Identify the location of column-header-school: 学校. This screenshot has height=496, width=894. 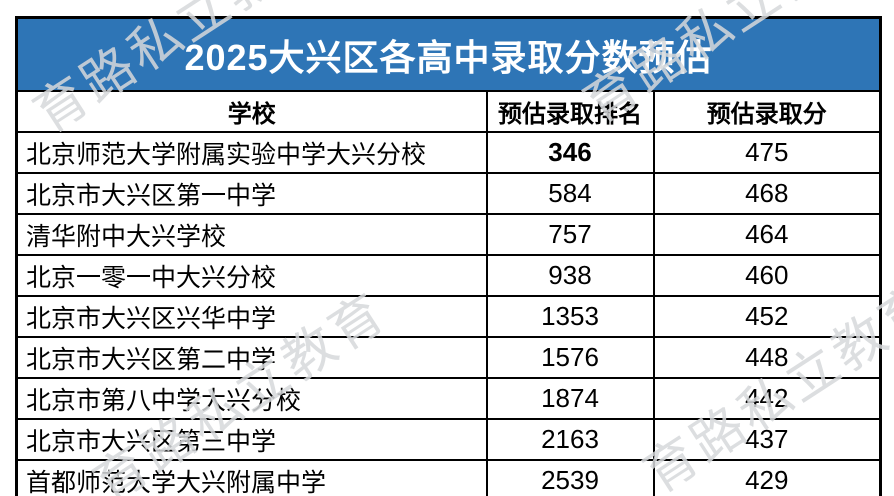
(251, 111).